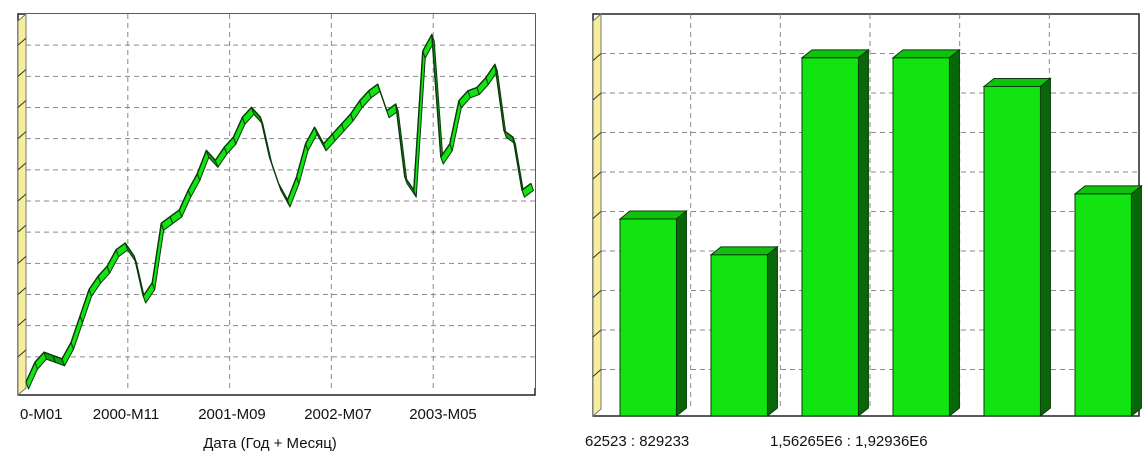 This screenshot has height=463, width=1148. Describe the element at coordinates (232, 414) in the screenshot. I see `line-x-tick-label: 2001-M09` at that location.